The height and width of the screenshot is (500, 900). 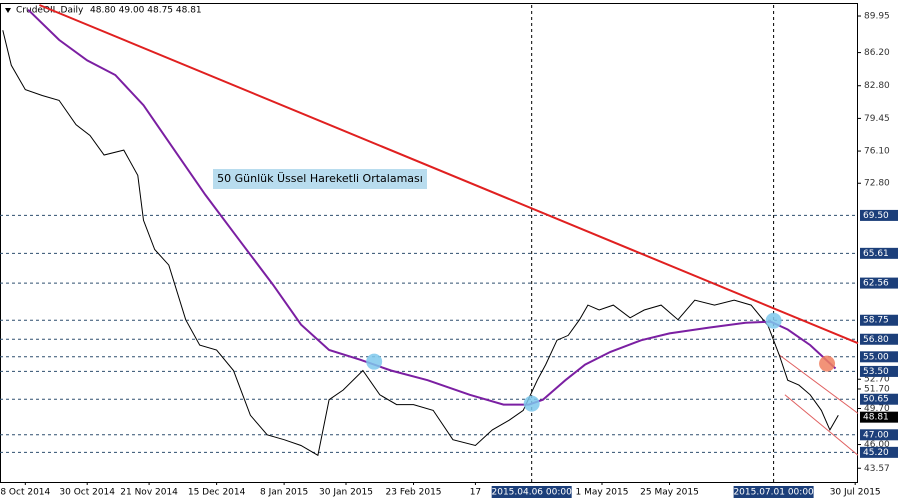 What do you see at coordinates (877, 17) in the screenshot?
I see `y-tick-label: 89.95` at bounding box center [877, 17].